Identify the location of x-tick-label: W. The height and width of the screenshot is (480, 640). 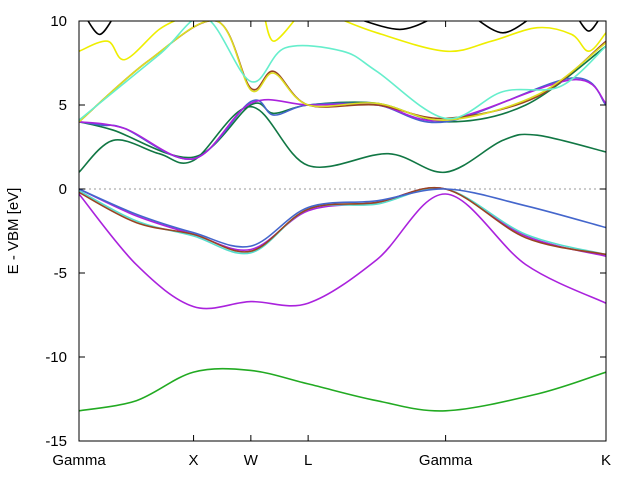
(251, 460).